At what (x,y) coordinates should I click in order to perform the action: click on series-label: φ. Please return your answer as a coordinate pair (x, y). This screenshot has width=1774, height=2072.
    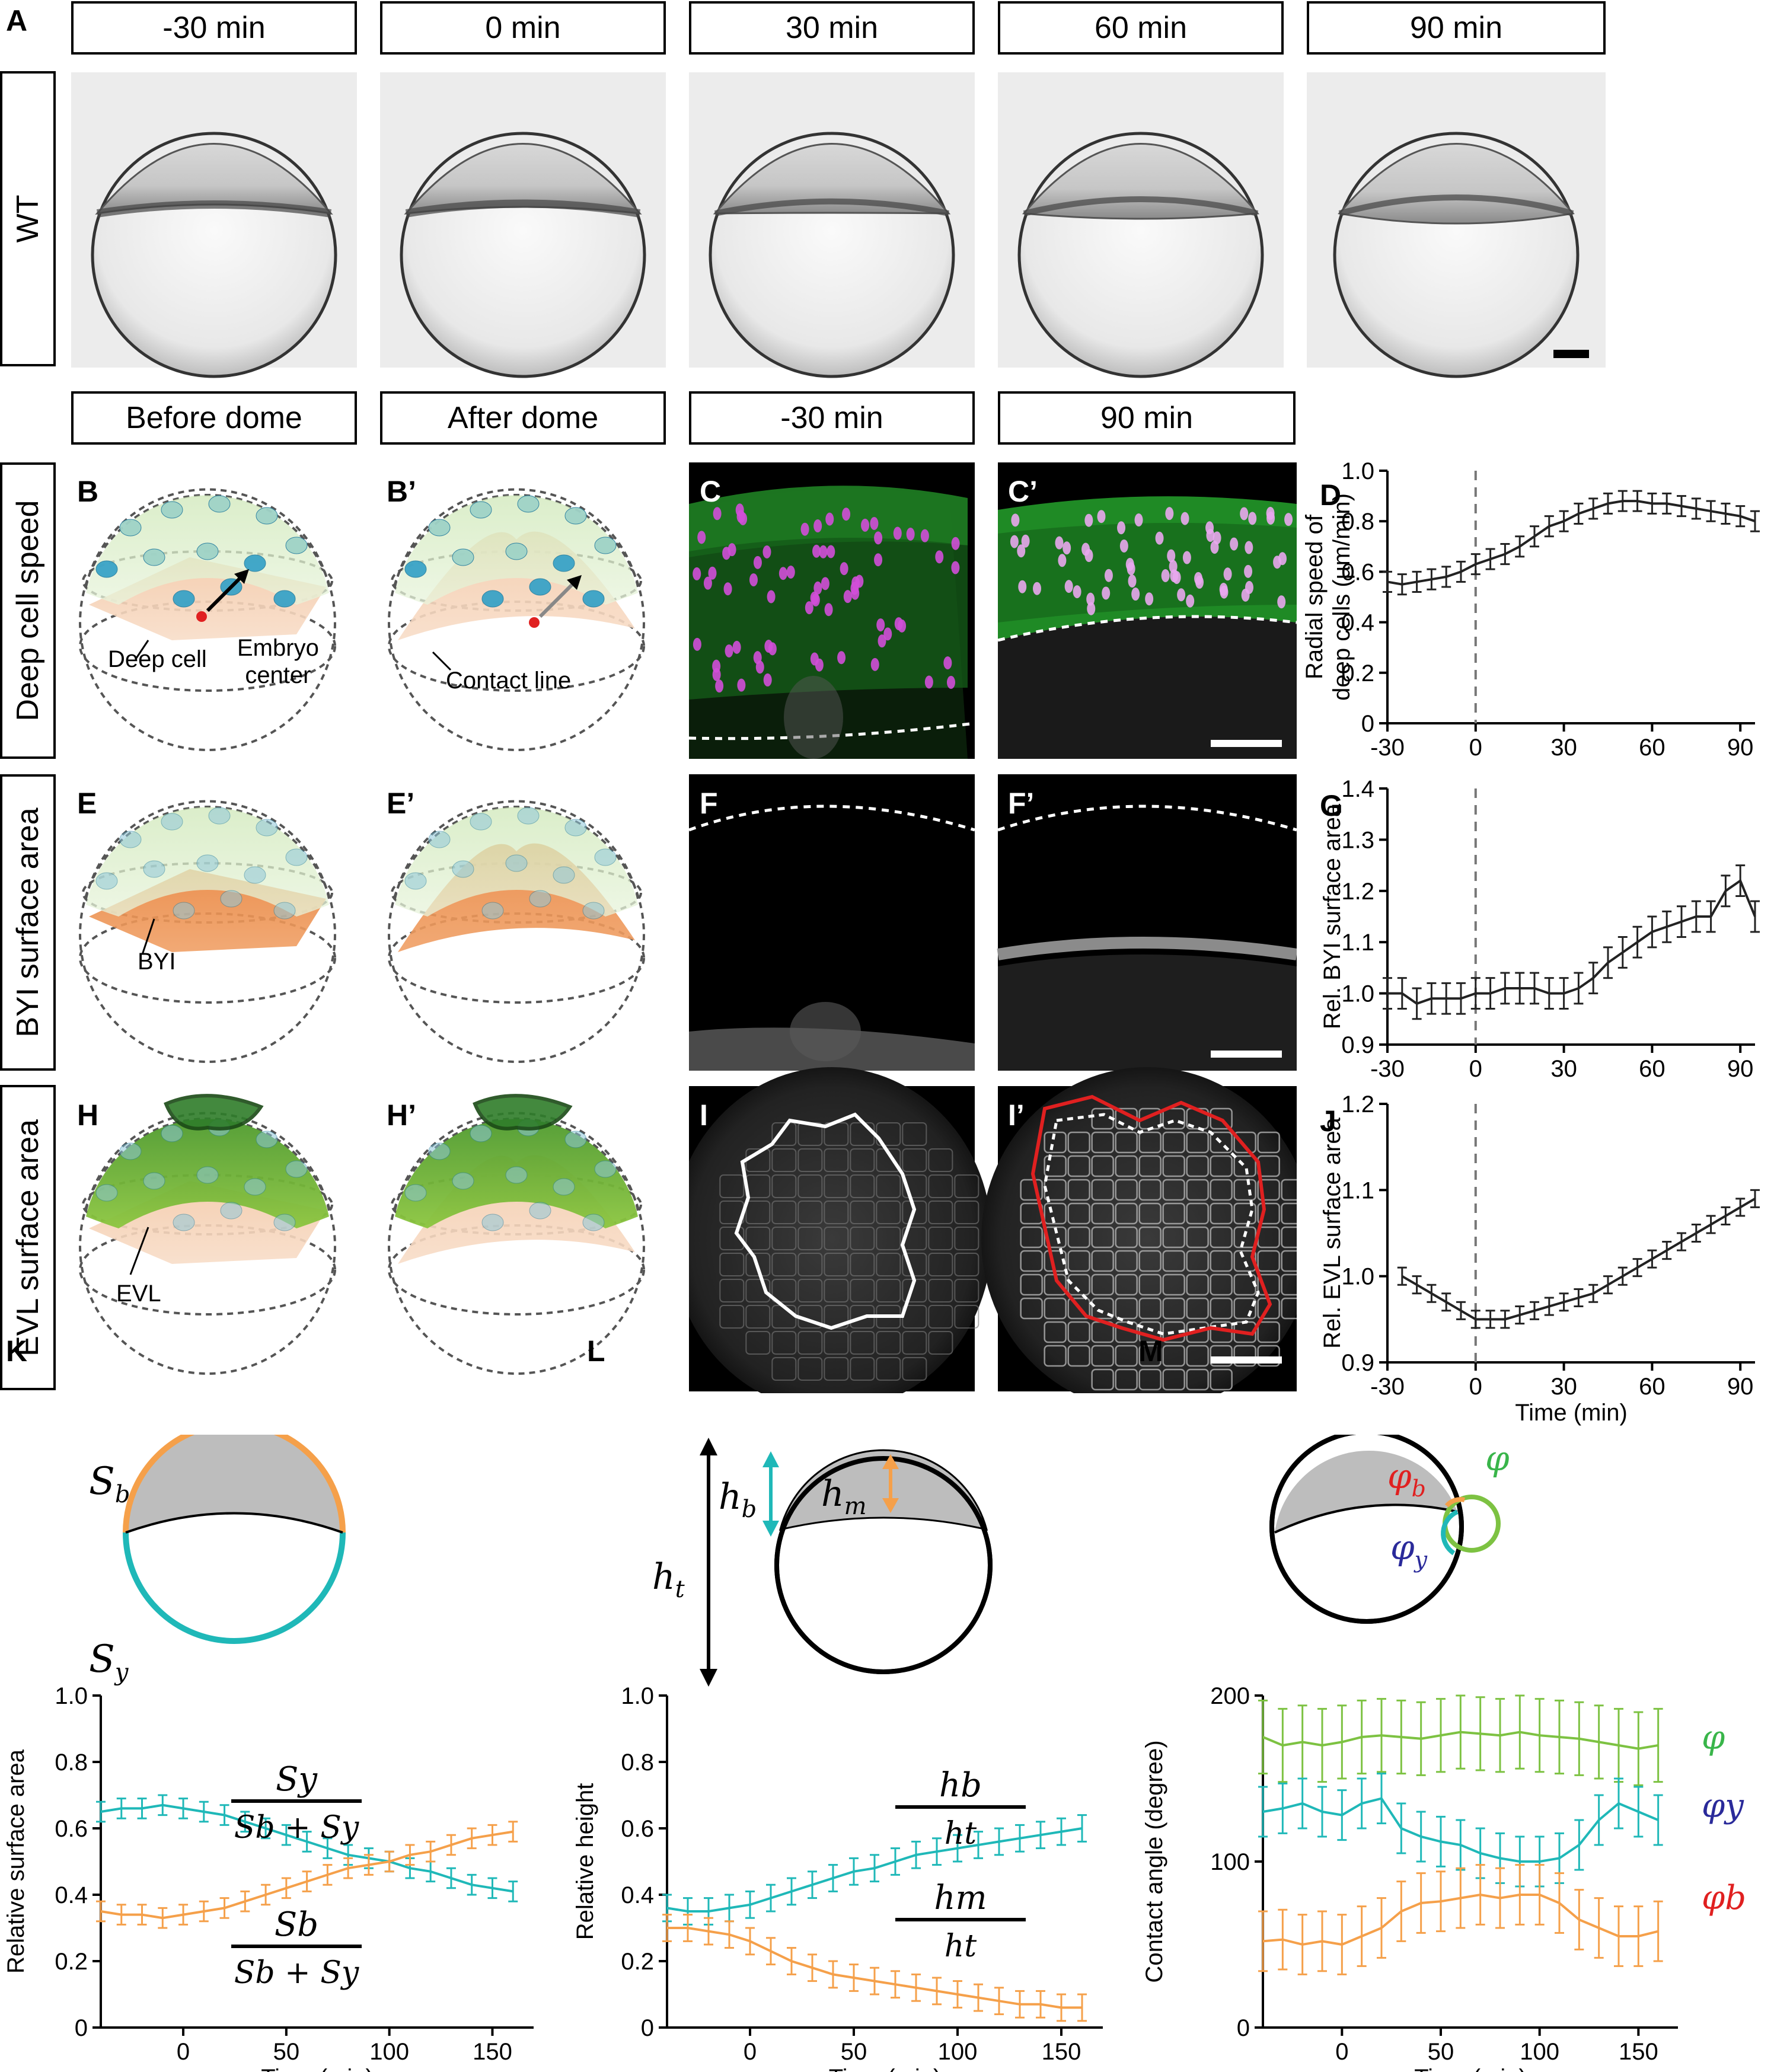
    Looking at the image, I should click on (1713, 1738).